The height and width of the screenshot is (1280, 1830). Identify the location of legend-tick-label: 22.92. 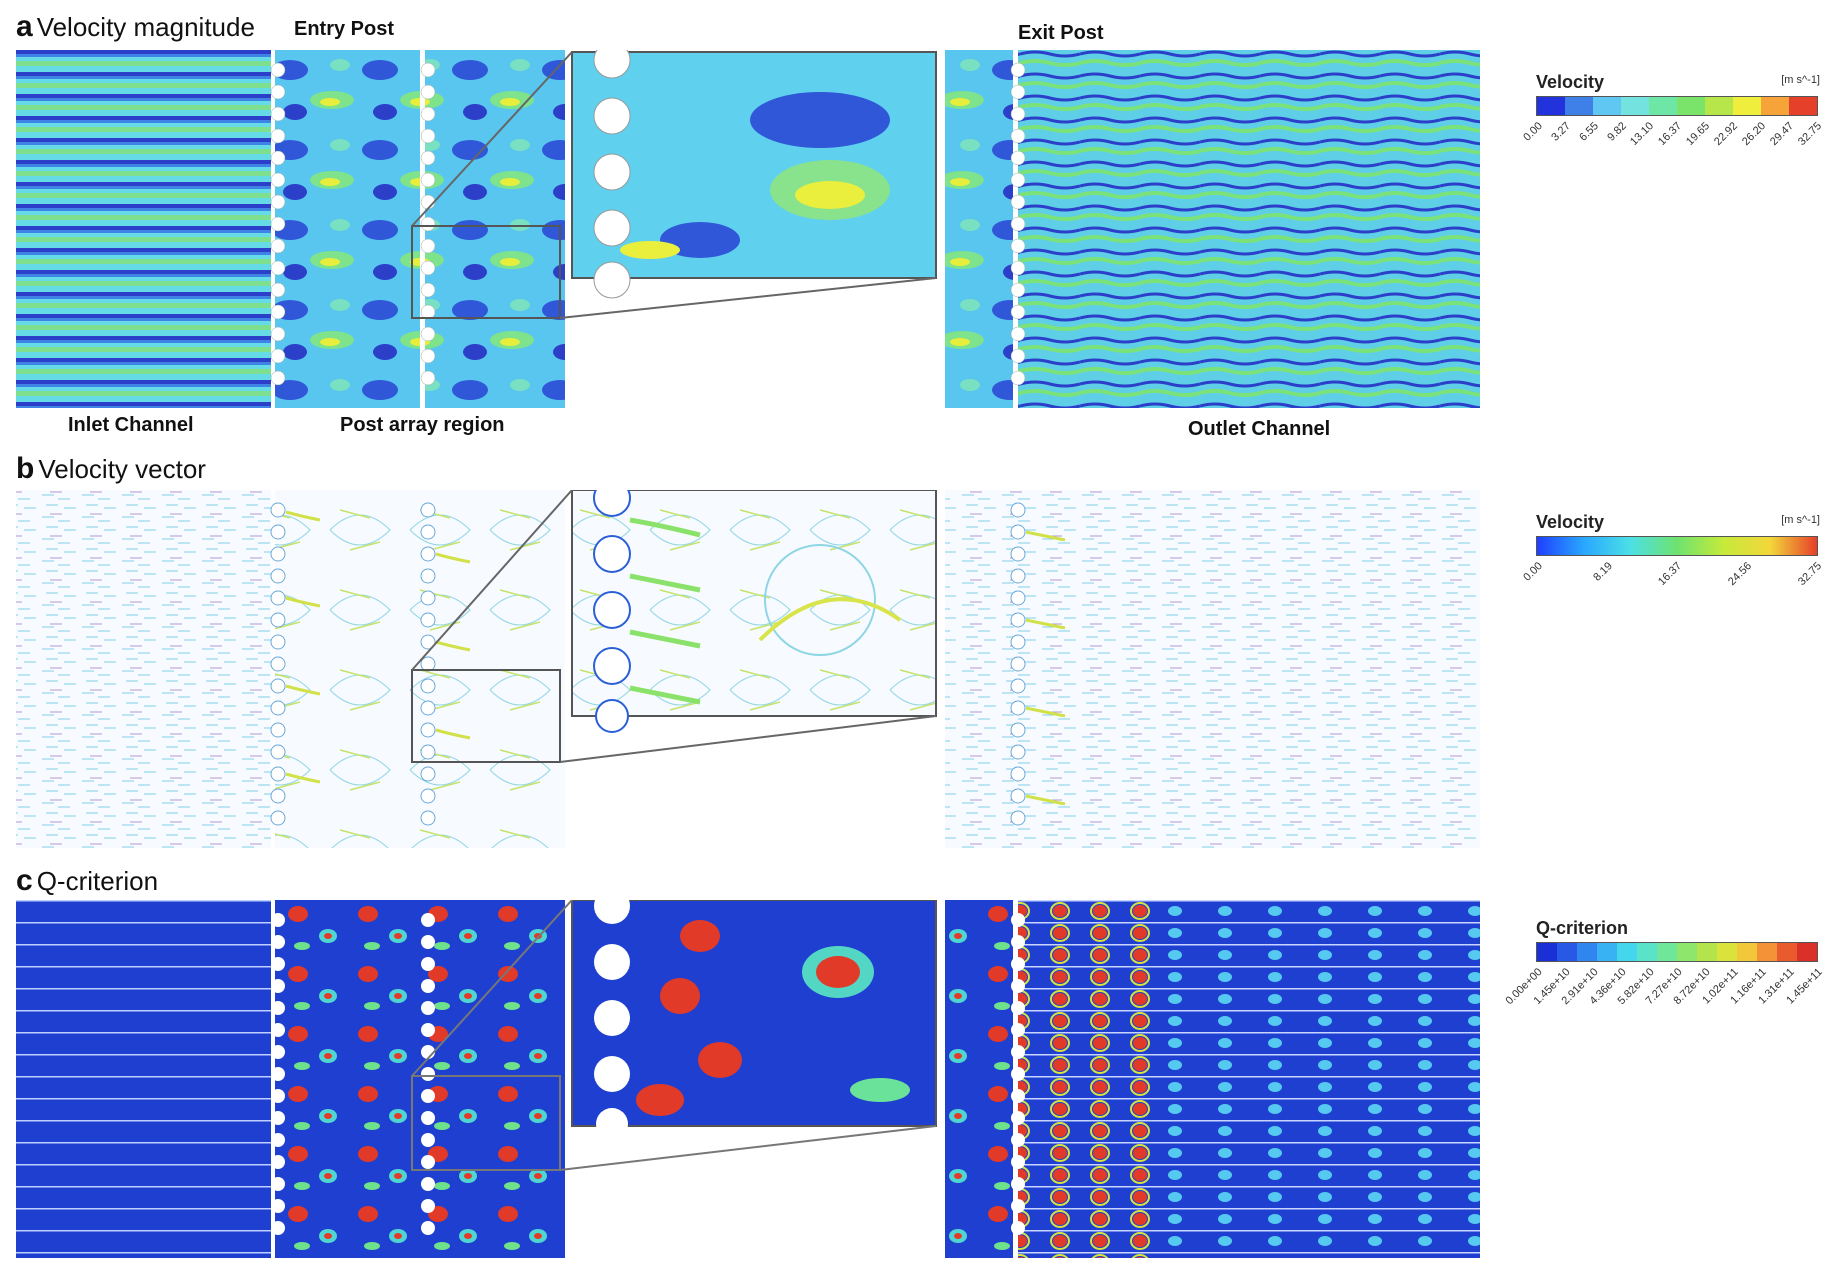
(1726, 134).